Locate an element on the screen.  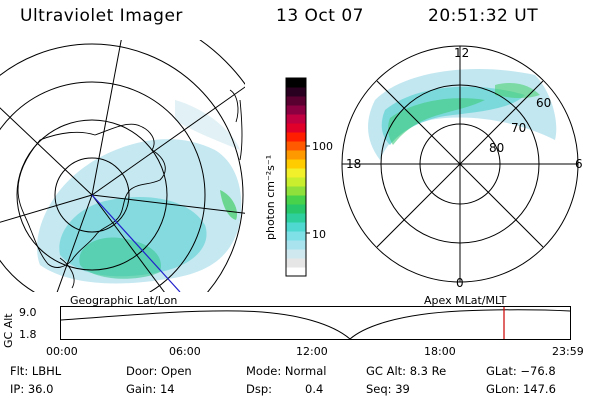
mode-field: Mode: Normal is located at coordinates (286, 371).